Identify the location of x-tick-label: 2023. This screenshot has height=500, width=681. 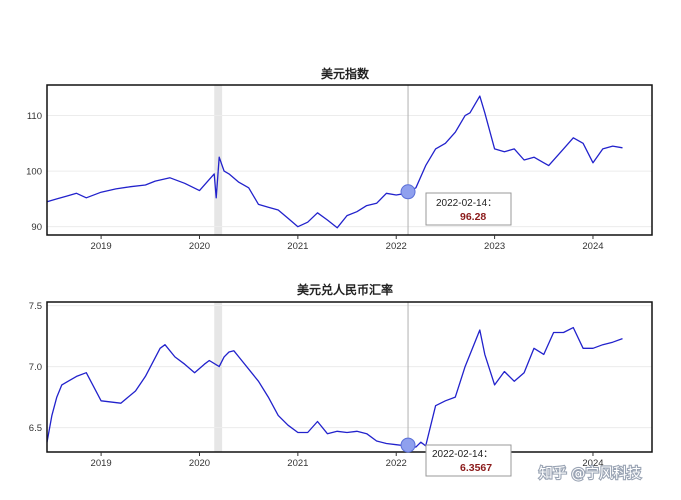
(494, 246).